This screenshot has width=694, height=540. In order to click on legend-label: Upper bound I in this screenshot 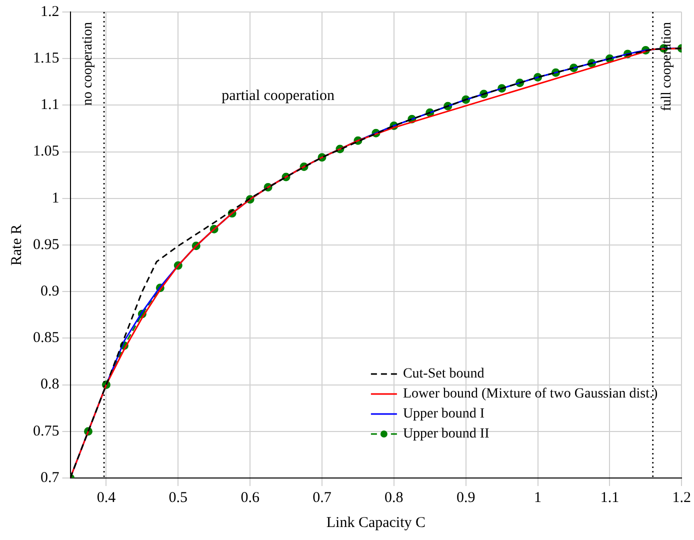, I will do `click(443, 414)`.